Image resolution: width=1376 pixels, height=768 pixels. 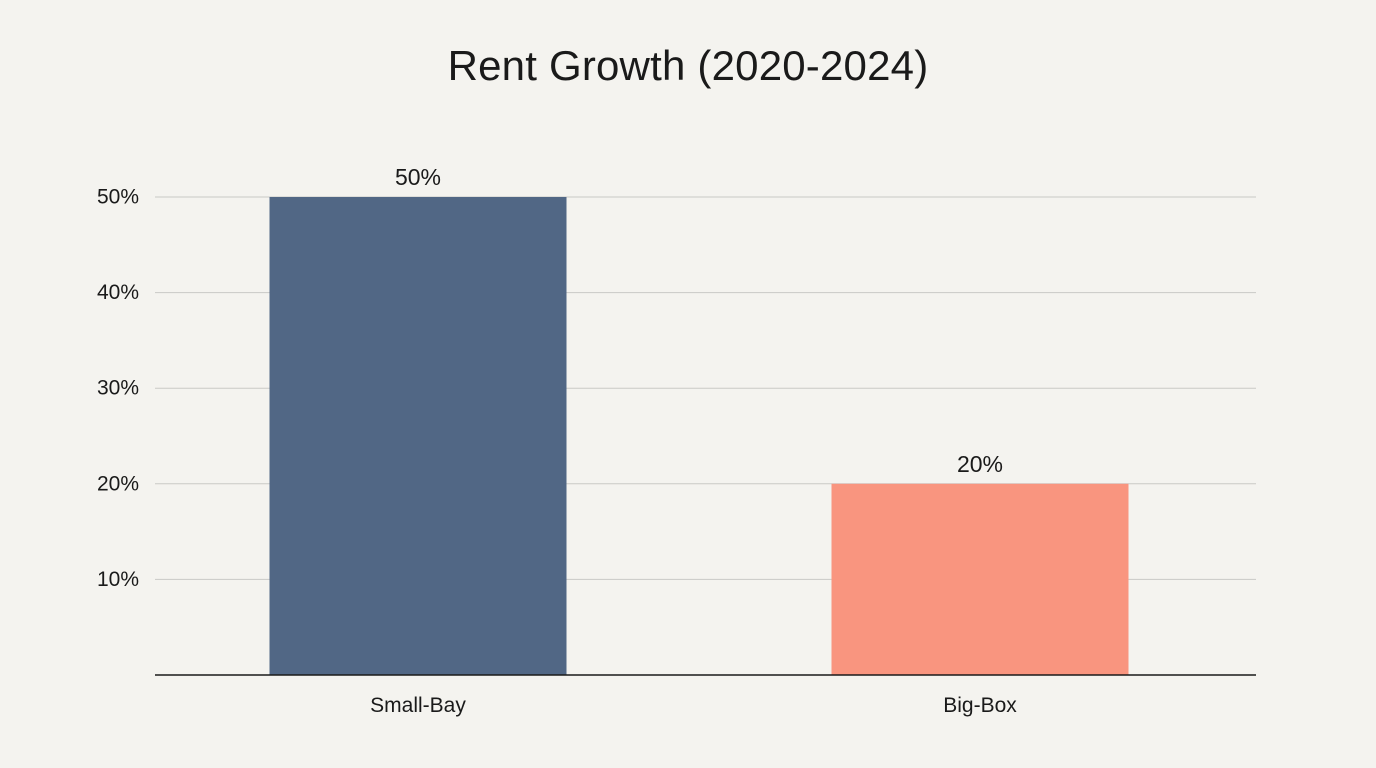 I want to click on y-tick-label: 40%, so click(x=118, y=292).